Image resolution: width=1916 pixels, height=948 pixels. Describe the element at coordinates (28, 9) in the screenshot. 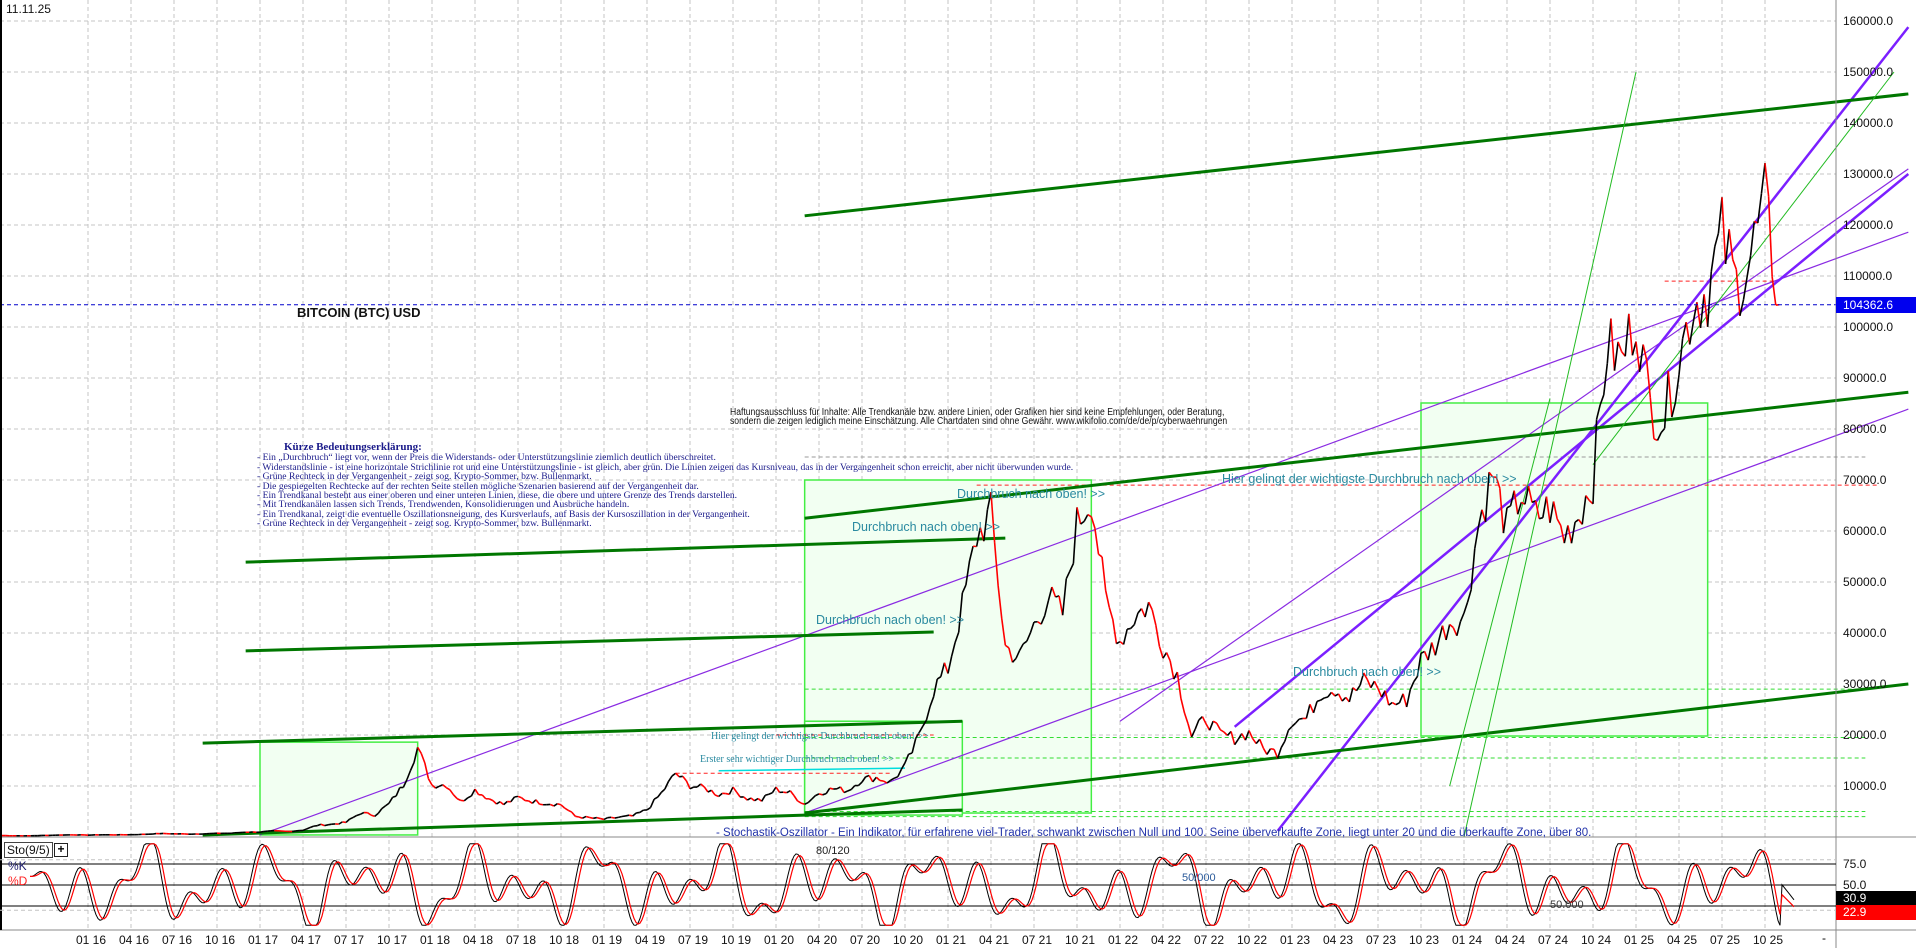

I see `chart-date: 11.11.25` at that location.